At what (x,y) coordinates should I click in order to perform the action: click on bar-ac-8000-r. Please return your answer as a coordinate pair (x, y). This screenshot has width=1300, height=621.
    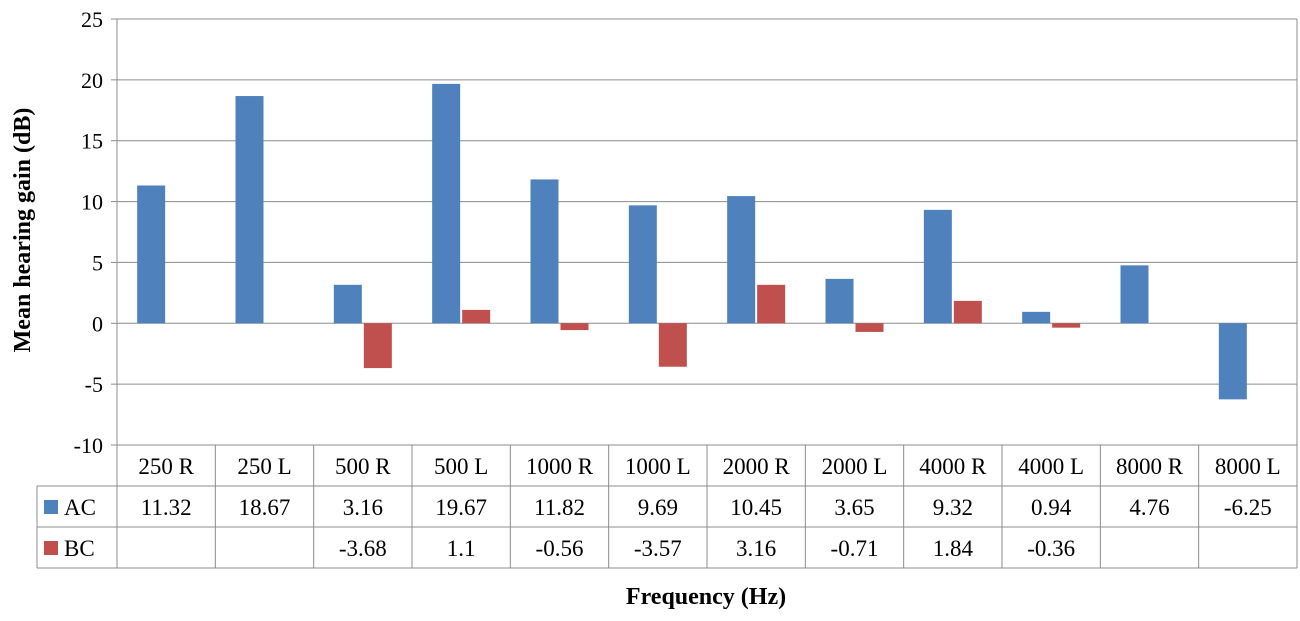
    Looking at the image, I should click on (1134, 294).